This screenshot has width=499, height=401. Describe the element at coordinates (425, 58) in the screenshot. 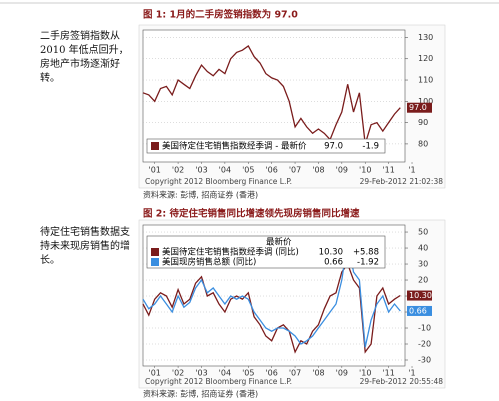

I see `y-tick-label: 120` at that location.